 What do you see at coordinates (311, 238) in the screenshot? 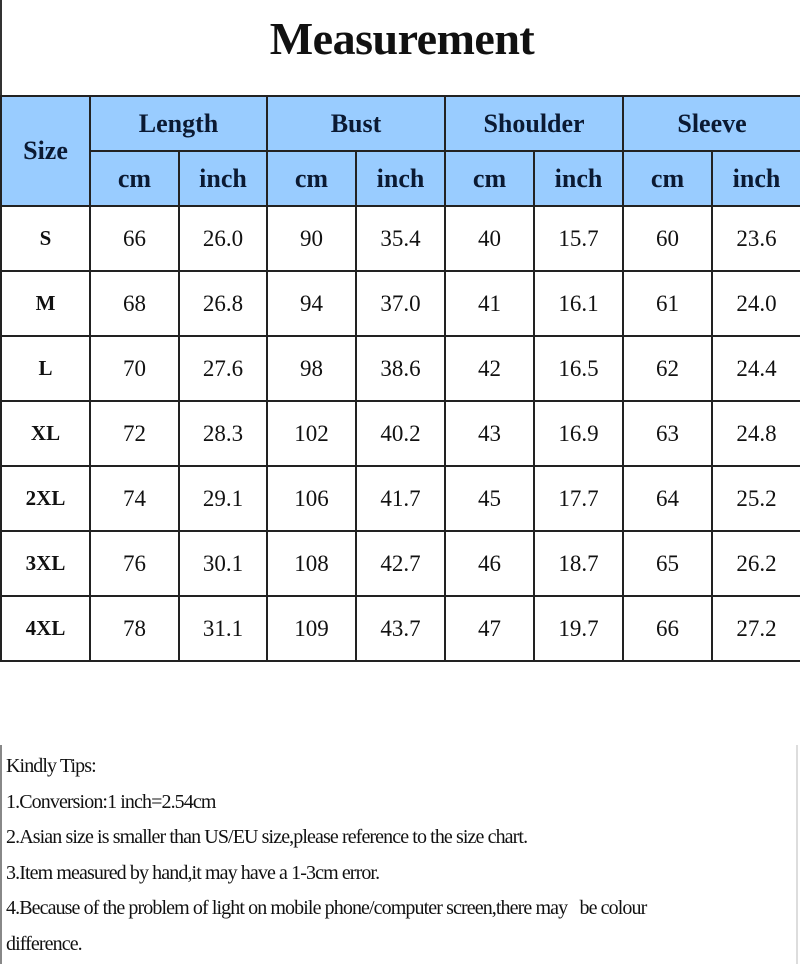
I see `value-cell: 90` at bounding box center [311, 238].